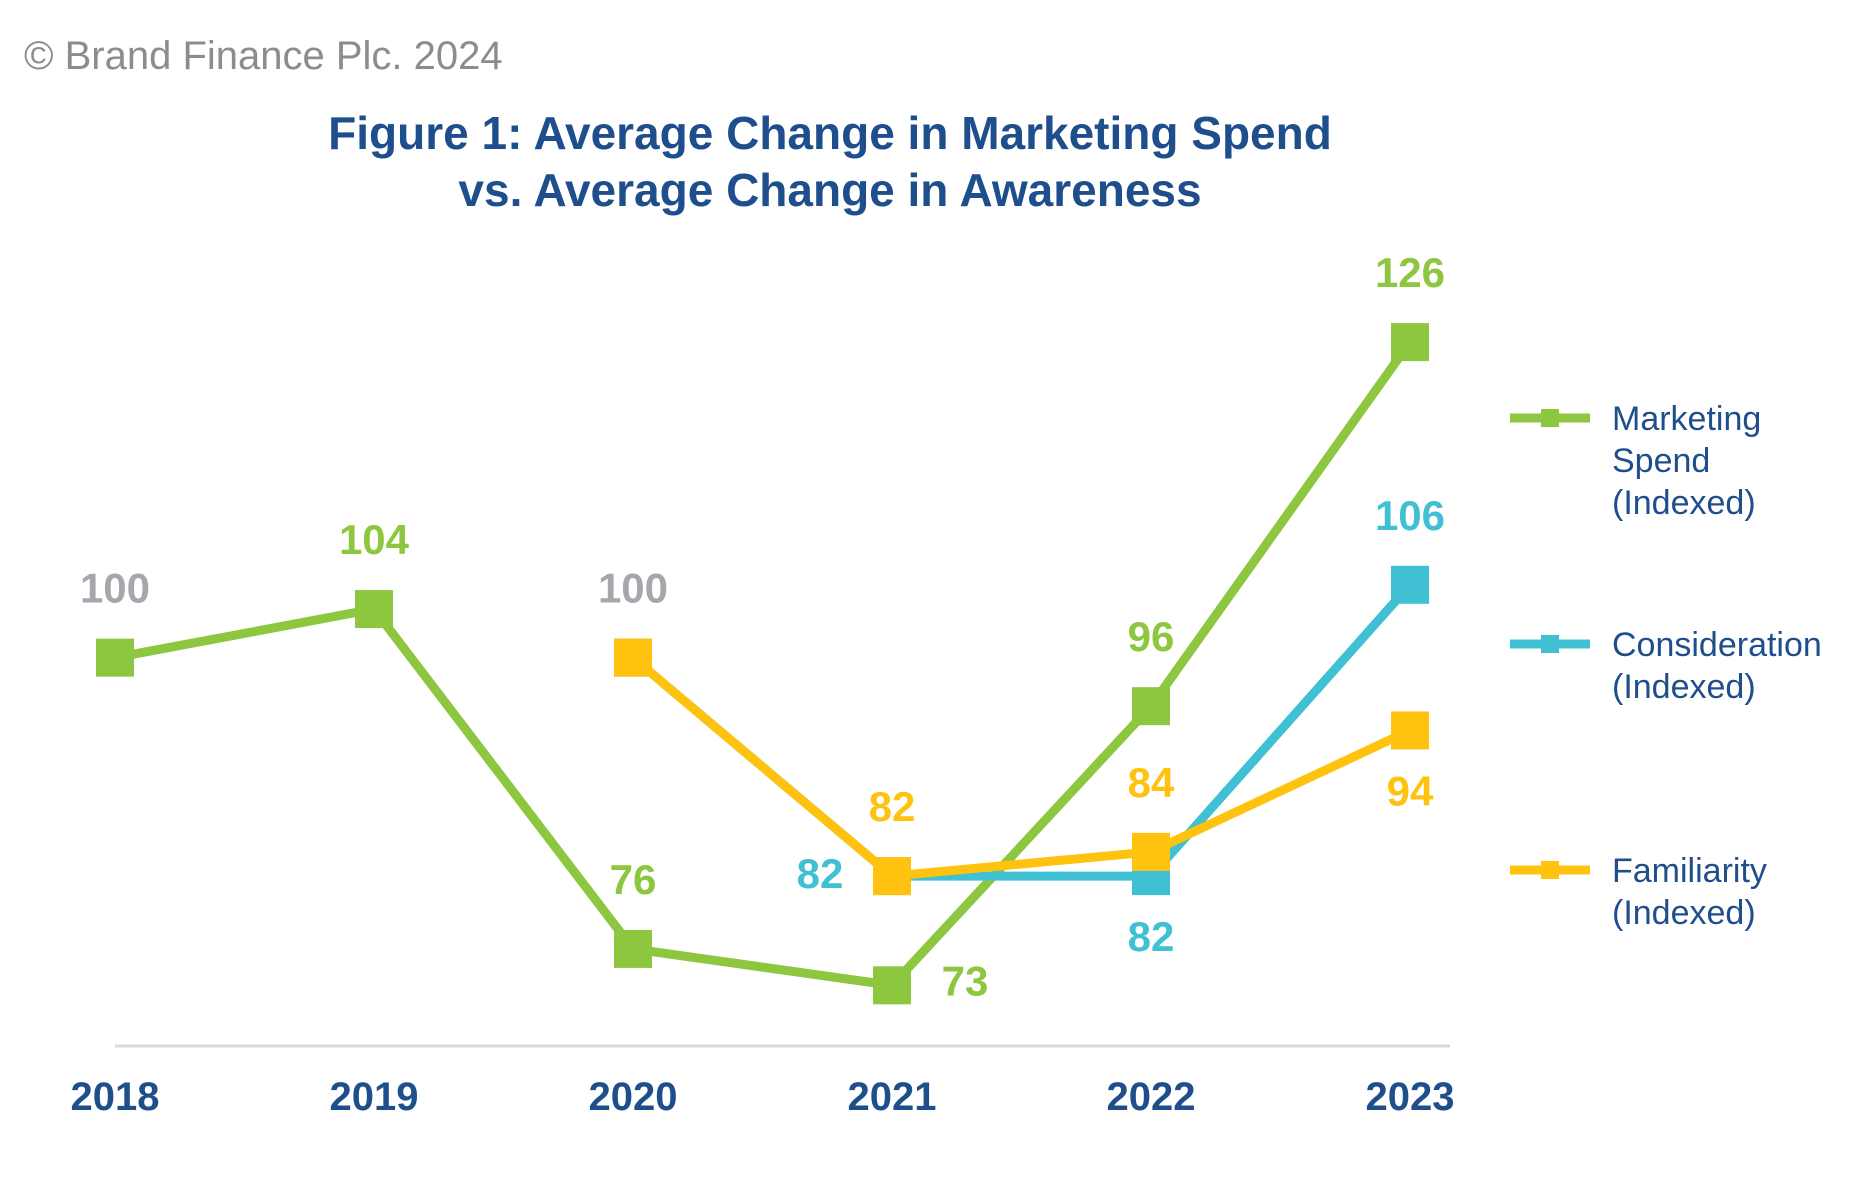 The image size is (1873, 1196). I want to click on legend-item-marketing-spend: Marketing Spend (Indexed), so click(1635, 461).